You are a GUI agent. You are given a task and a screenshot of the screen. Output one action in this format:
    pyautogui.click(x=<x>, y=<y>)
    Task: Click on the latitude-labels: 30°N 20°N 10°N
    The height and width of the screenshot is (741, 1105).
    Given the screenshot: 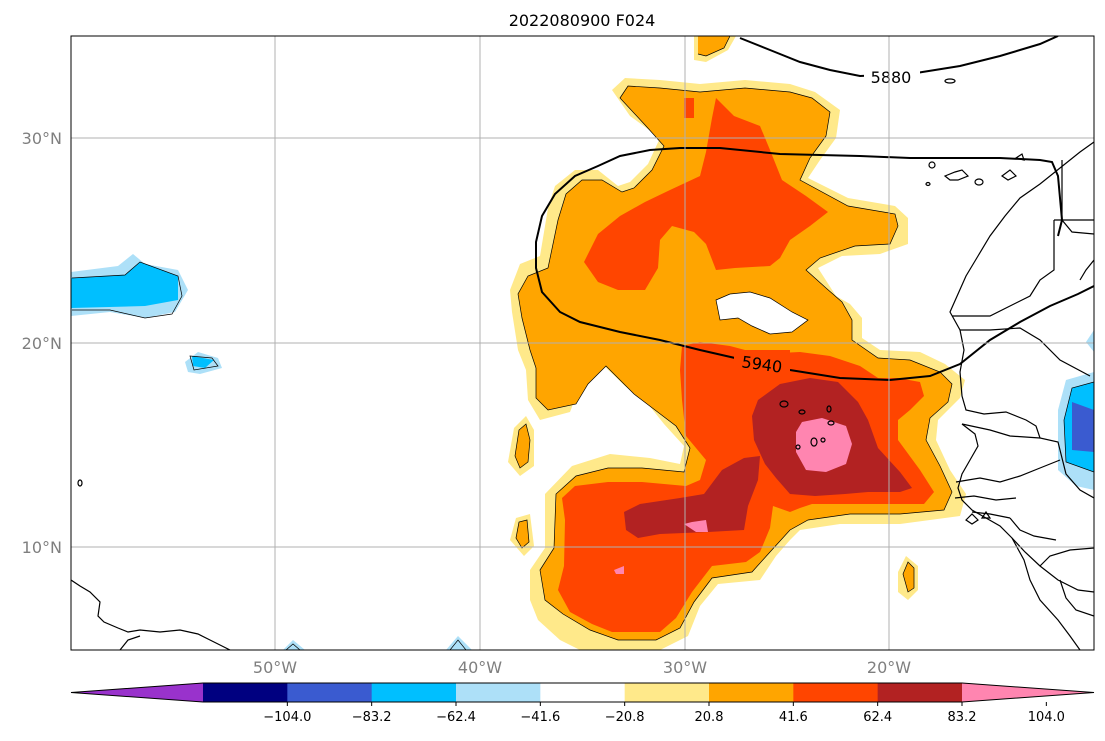 What is the action you would take?
    pyautogui.click(x=42, y=343)
    